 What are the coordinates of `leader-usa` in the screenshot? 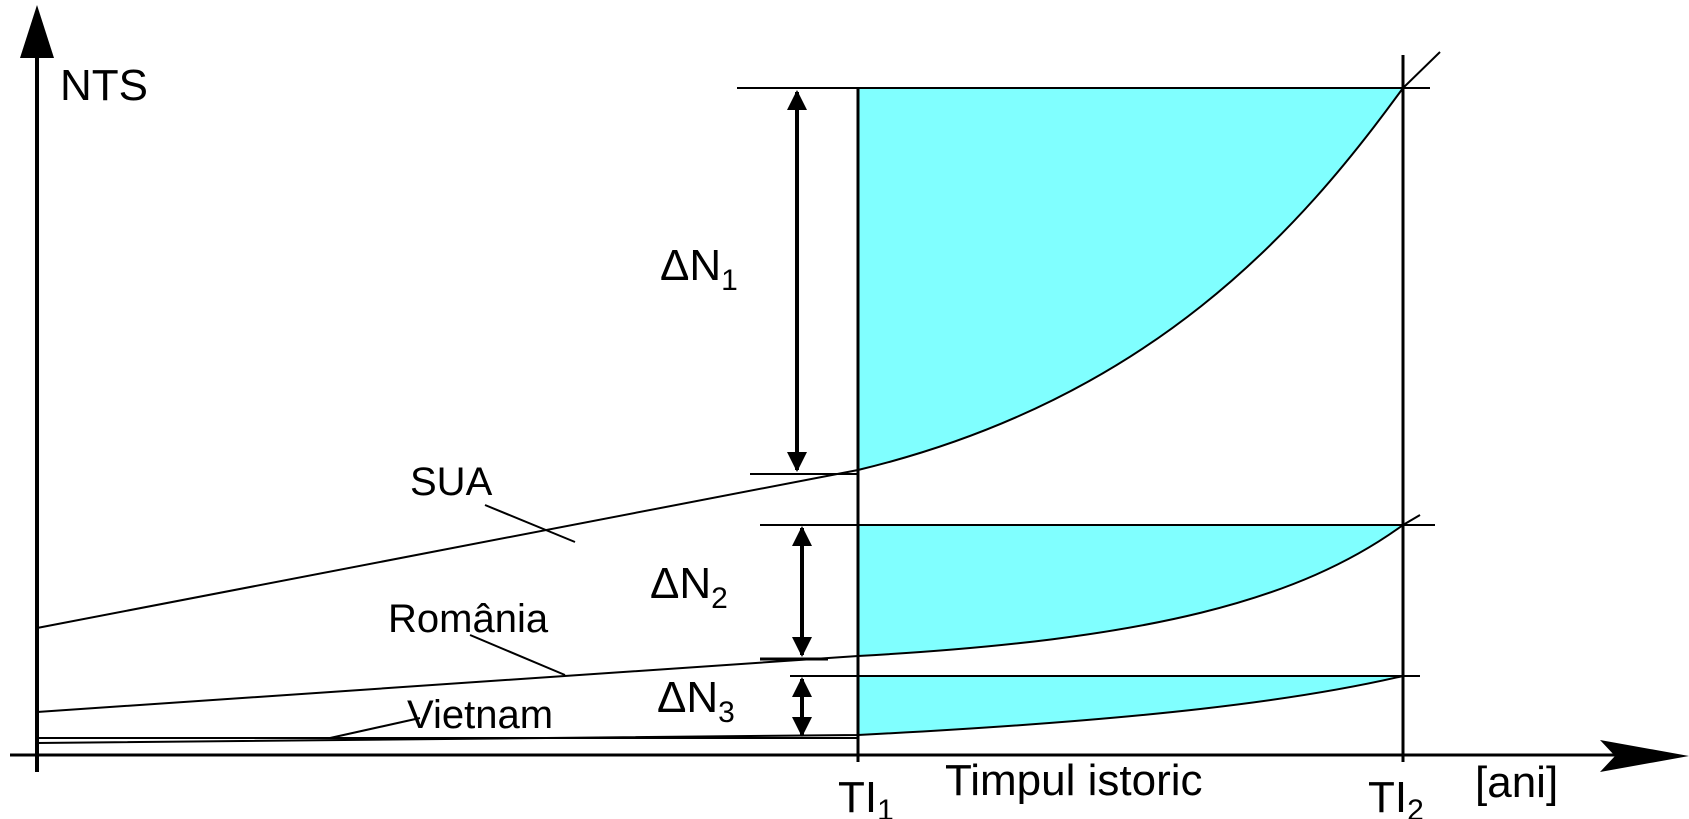 It's located at (530, 523).